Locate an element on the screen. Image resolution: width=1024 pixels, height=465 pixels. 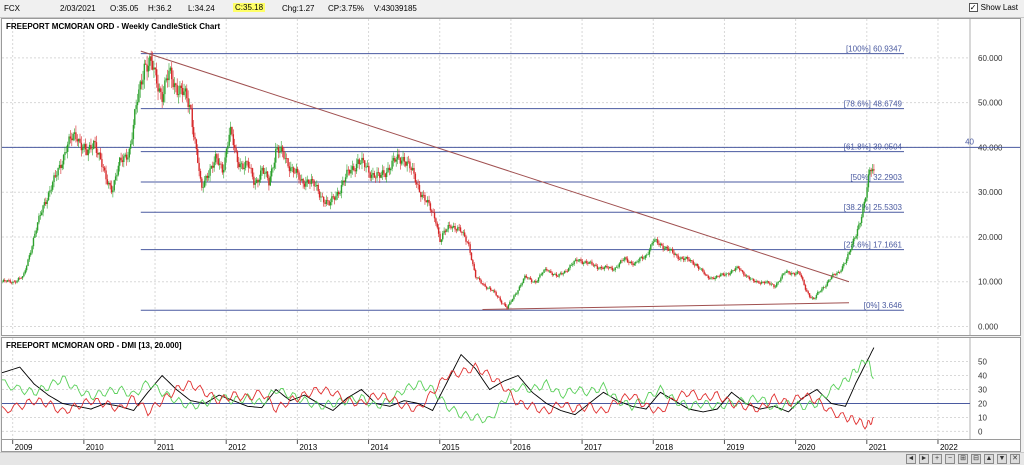
nav-button: ✕ is located at coordinates (1015, 459).